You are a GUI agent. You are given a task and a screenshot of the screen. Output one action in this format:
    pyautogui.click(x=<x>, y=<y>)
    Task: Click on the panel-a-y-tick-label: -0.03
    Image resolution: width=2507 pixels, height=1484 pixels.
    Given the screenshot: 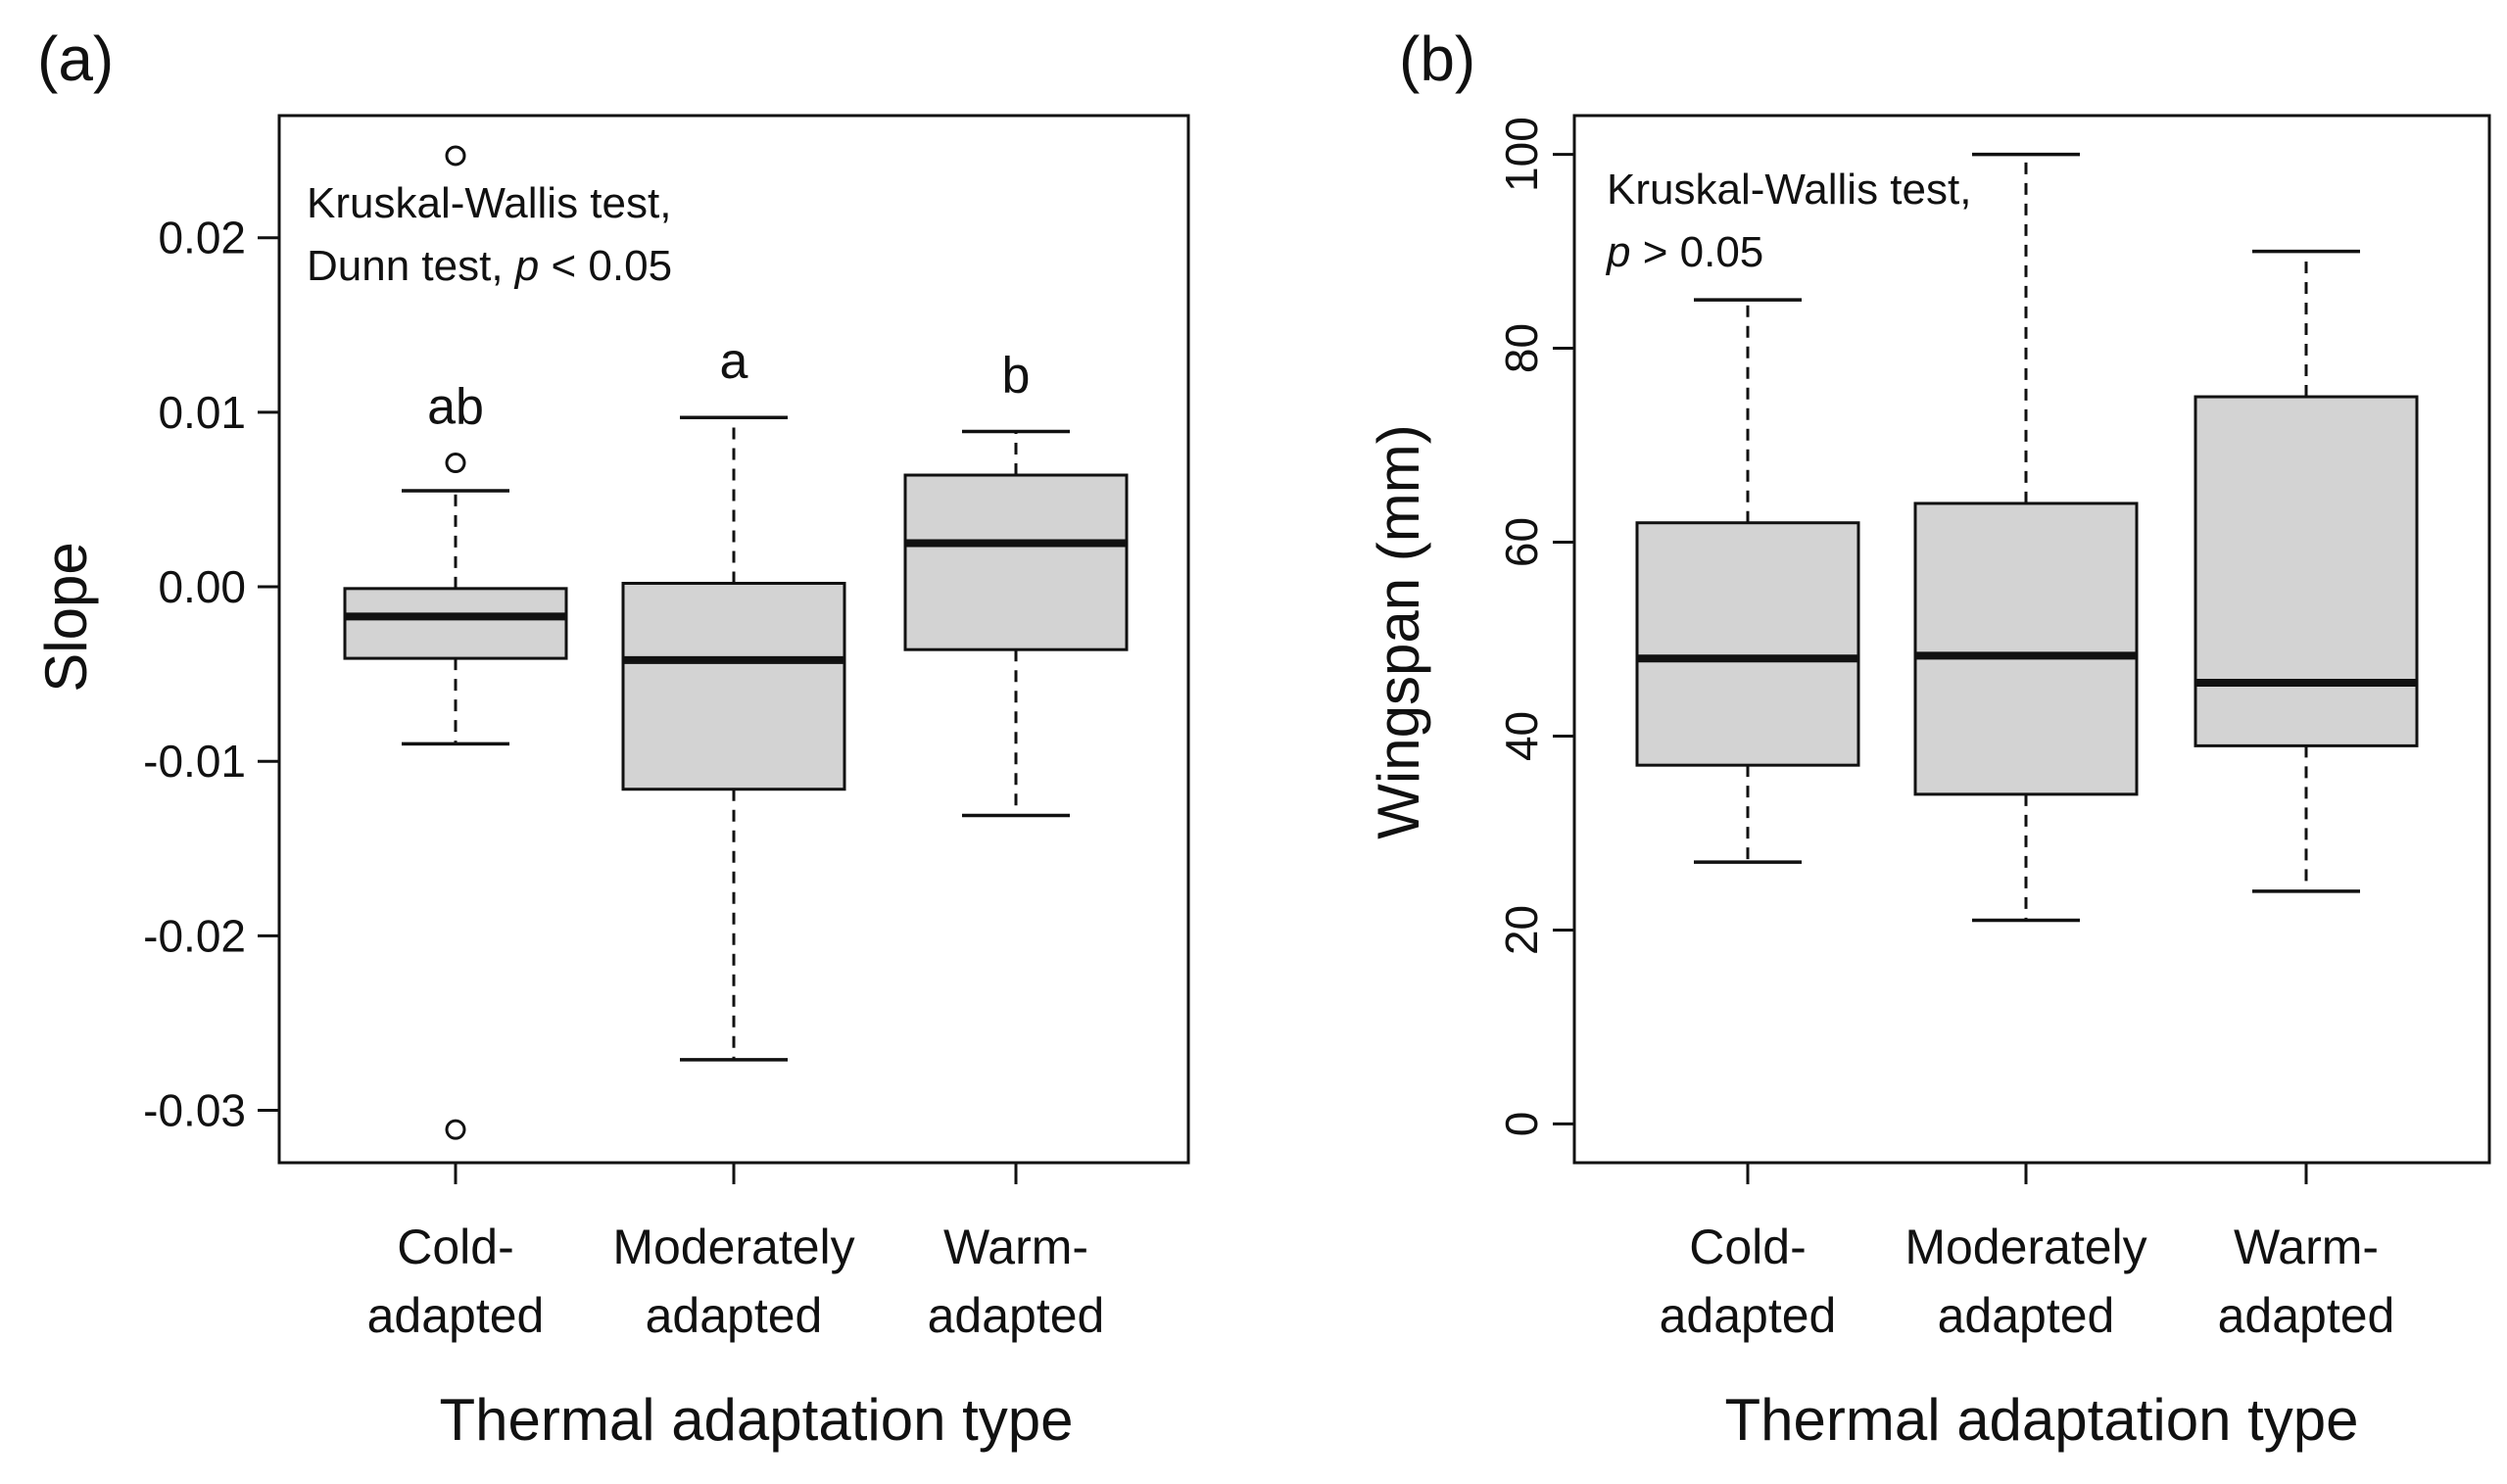 What is the action you would take?
    pyautogui.click(x=194, y=1110)
    